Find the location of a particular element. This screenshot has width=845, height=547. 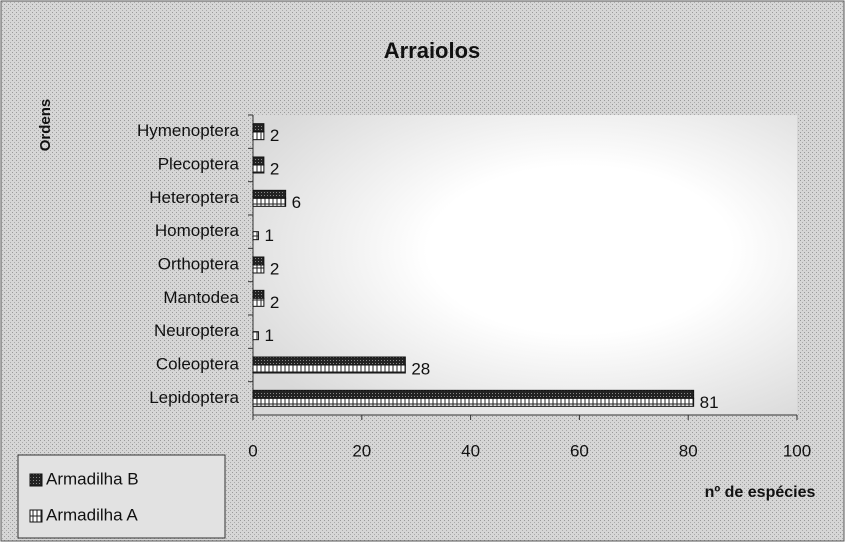

legend-label: Armadilha B is located at coordinates (92, 478).